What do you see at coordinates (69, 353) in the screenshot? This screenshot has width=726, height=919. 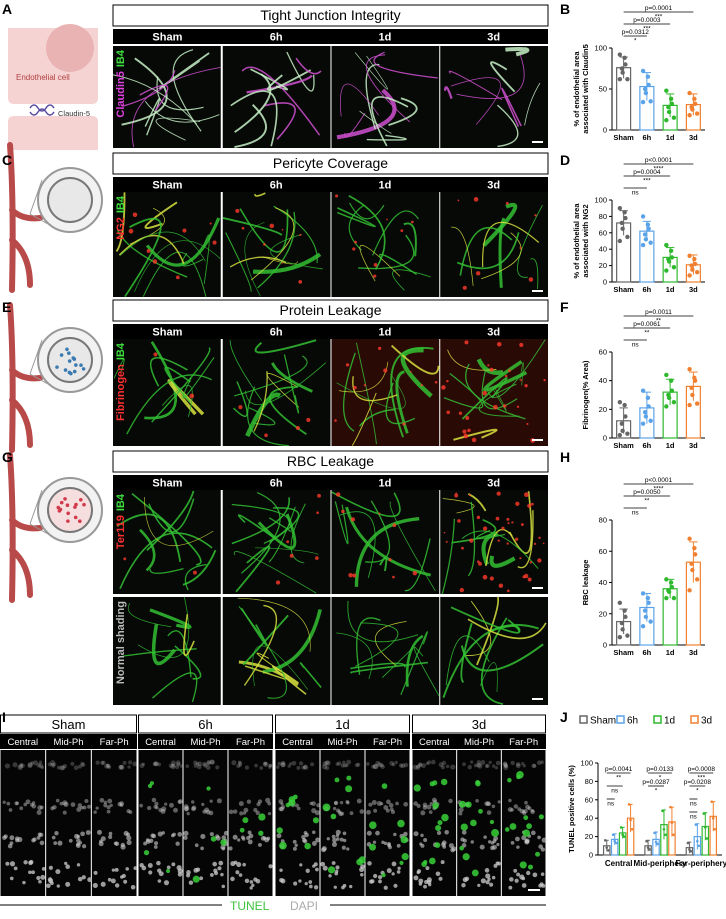 I see `cell-dot` at bounding box center [69, 353].